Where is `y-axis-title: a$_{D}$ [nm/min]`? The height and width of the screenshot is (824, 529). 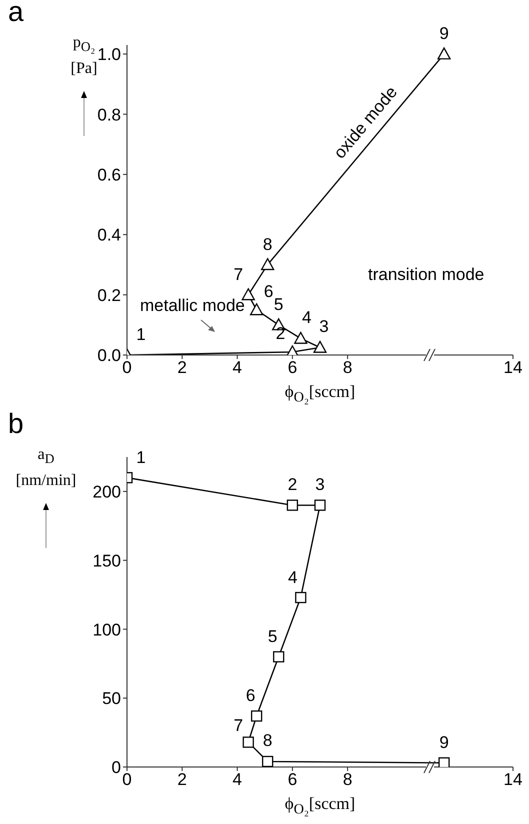
y-axis-title: a$_{D}$ [nm/min] is located at coordinates (46, 468).